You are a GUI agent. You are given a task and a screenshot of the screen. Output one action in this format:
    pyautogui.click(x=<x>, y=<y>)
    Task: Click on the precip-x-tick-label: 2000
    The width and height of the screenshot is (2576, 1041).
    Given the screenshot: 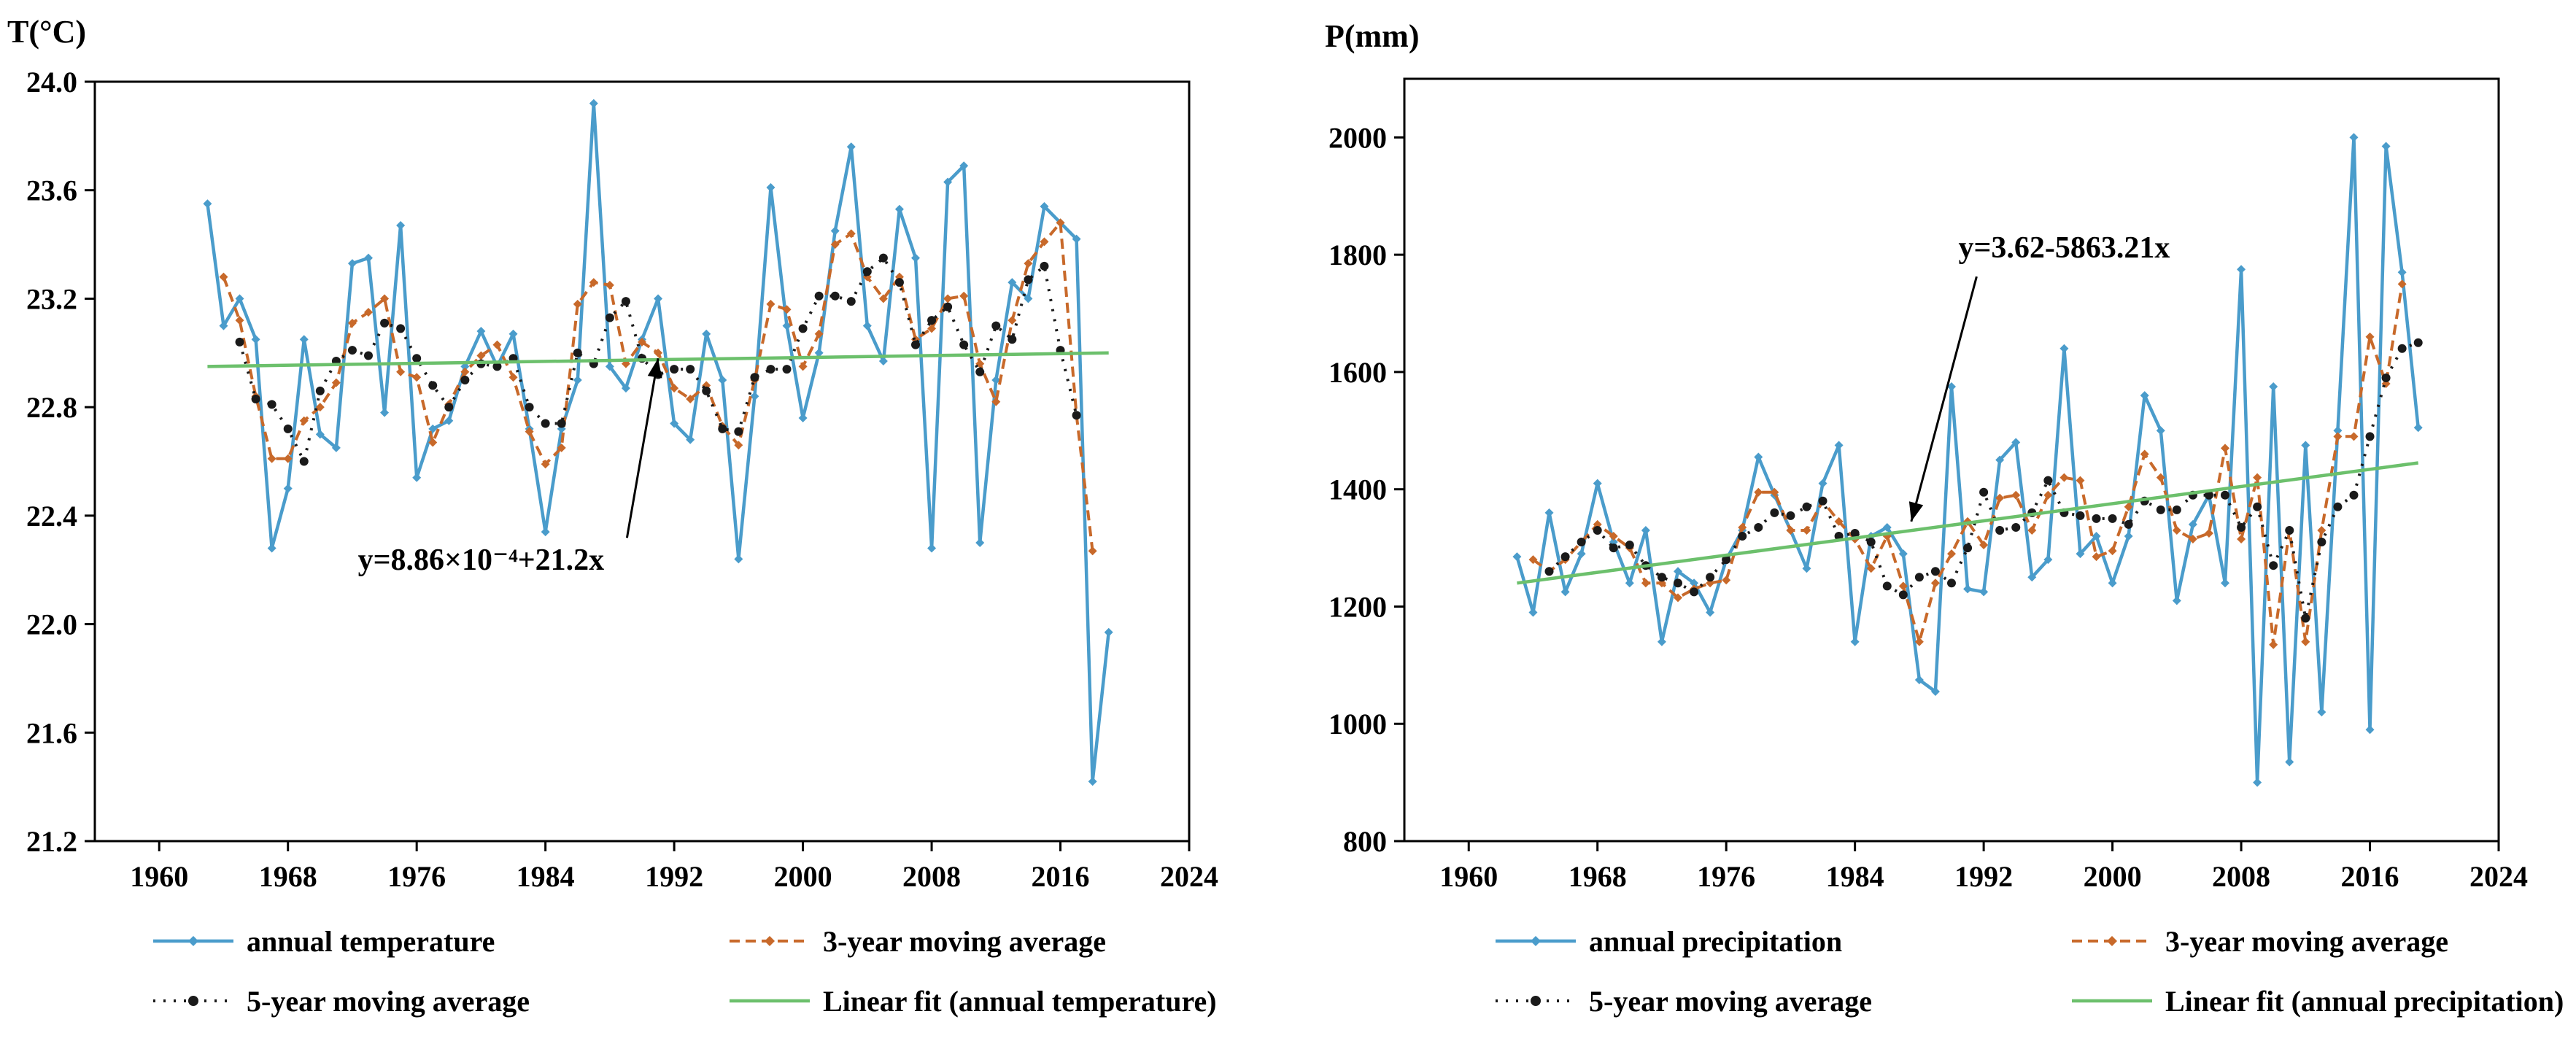 What is the action you would take?
    pyautogui.click(x=2113, y=876)
    